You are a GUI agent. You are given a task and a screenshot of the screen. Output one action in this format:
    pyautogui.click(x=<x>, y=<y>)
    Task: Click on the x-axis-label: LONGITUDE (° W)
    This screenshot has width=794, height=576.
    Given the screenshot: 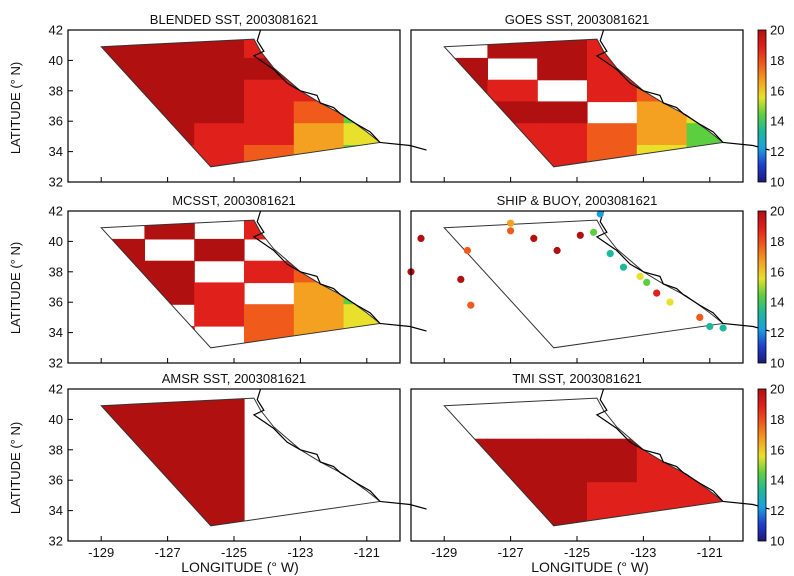 What is the action you would take?
    pyautogui.click(x=240, y=567)
    